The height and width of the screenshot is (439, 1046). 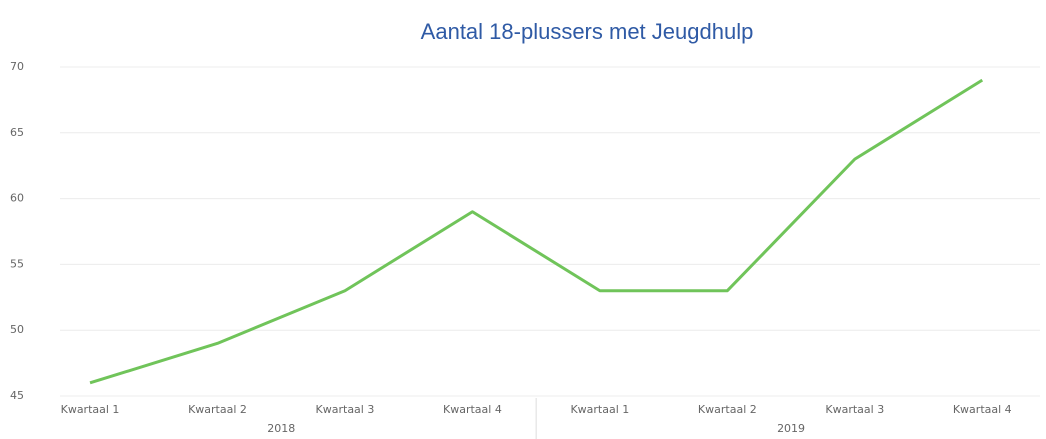 What do you see at coordinates (791, 428) in the screenshot?
I see `x-group-label: 2019` at bounding box center [791, 428].